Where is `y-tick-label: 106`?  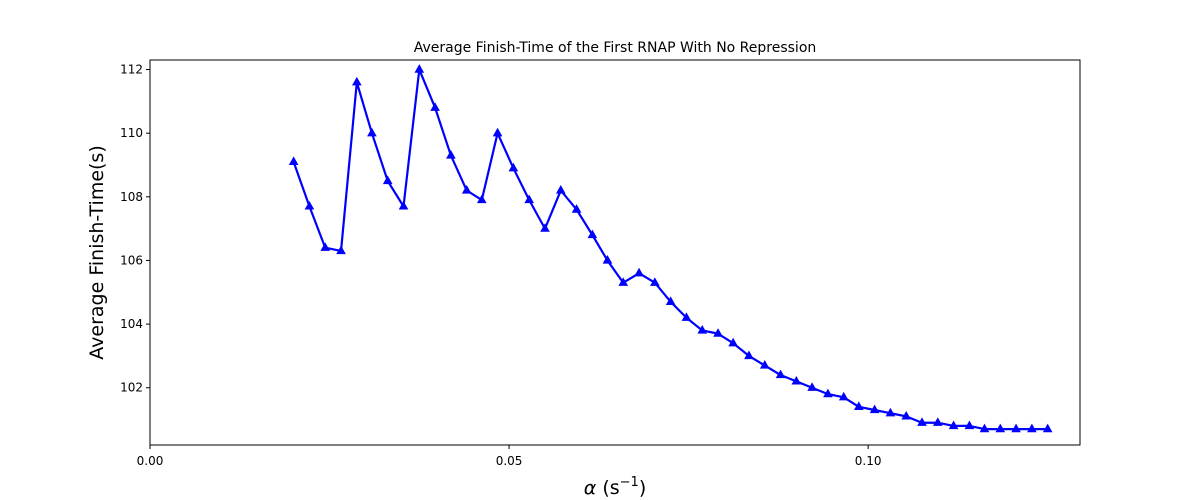 y-tick-label: 106 is located at coordinates (131, 260).